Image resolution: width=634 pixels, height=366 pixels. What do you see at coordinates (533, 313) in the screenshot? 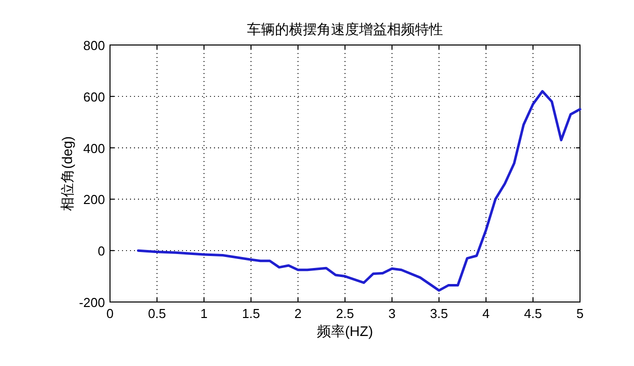
I see `x-tick-label: 4.5` at bounding box center [533, 313].